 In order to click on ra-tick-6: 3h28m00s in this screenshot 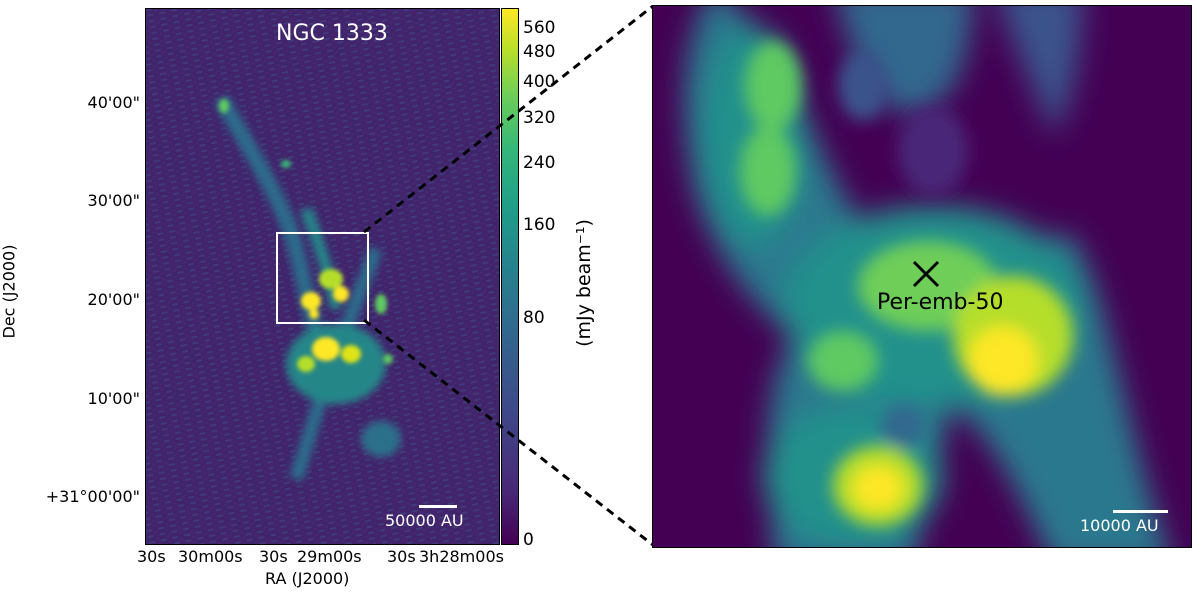, I will do `click(461, 556)`.